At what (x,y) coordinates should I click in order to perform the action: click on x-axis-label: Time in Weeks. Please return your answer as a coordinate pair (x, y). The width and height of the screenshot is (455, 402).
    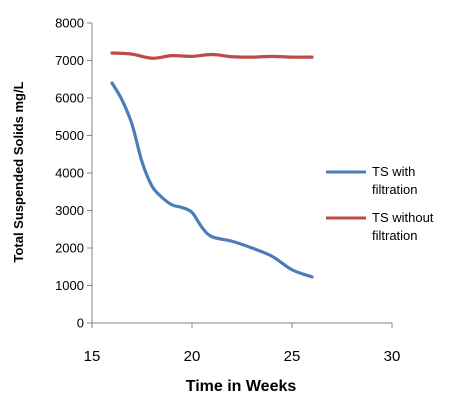
    Looking at the image, I should click on (241, 386).